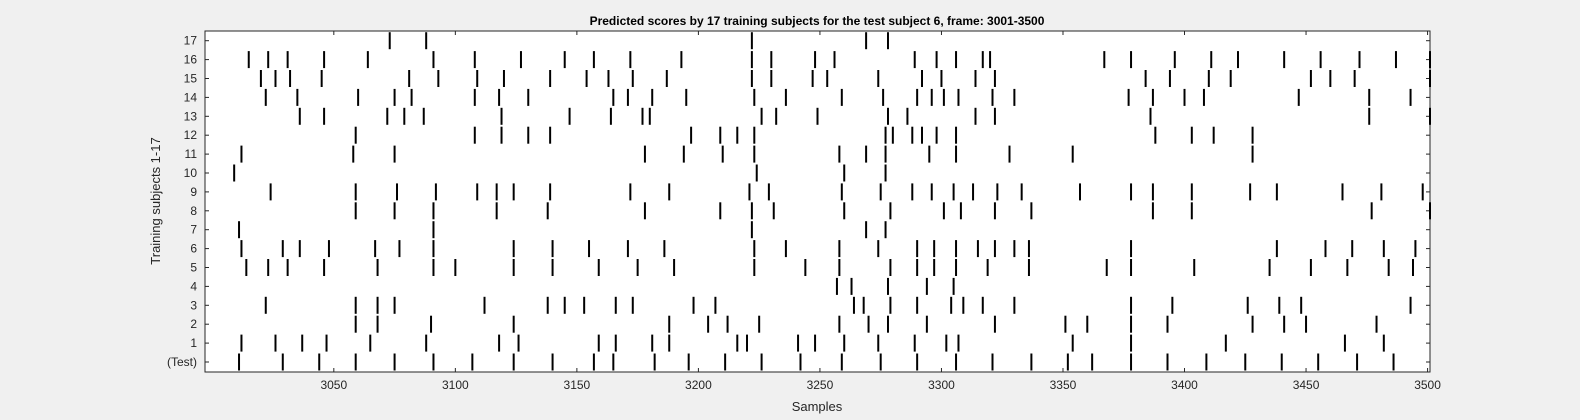 This screenshot has width=1580, height=420. I want to click on y-tick-label: 1, so click(193, 343).